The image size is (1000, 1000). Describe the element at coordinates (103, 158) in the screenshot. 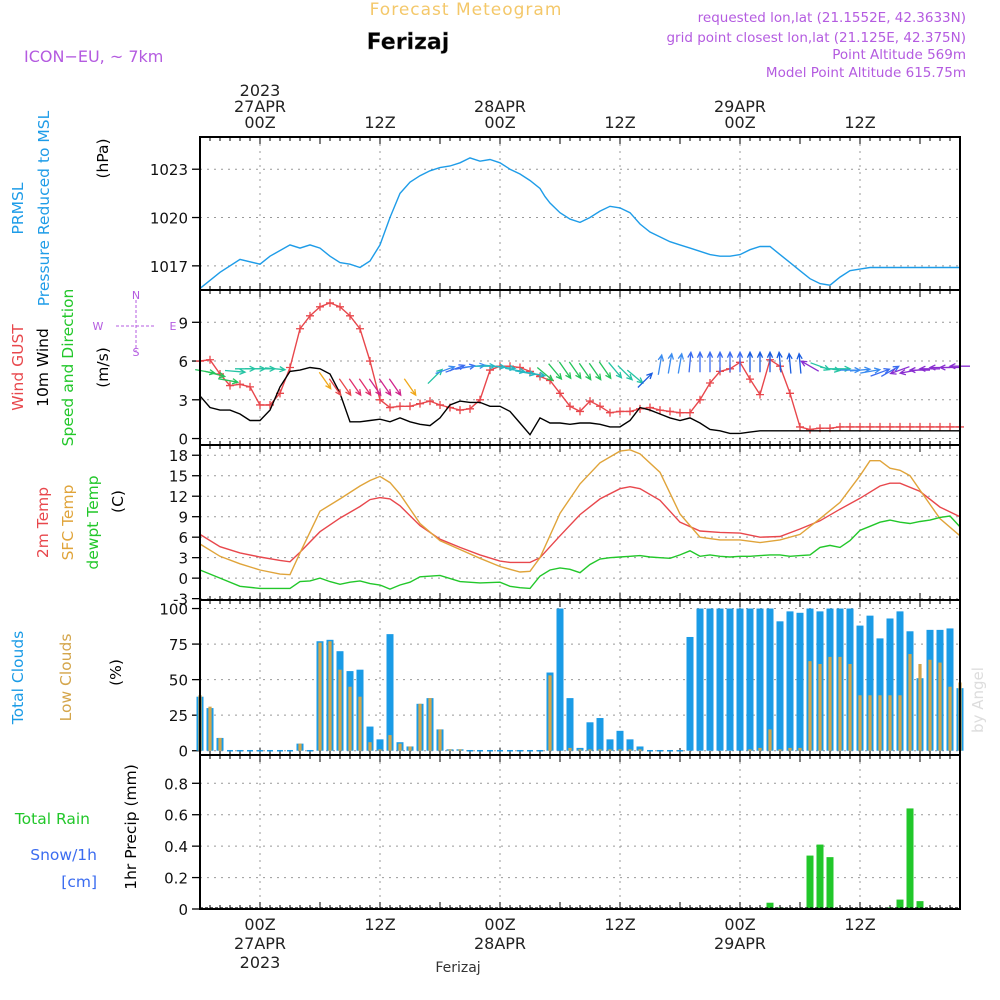

I see `unit-label: (hPa)` at that location.